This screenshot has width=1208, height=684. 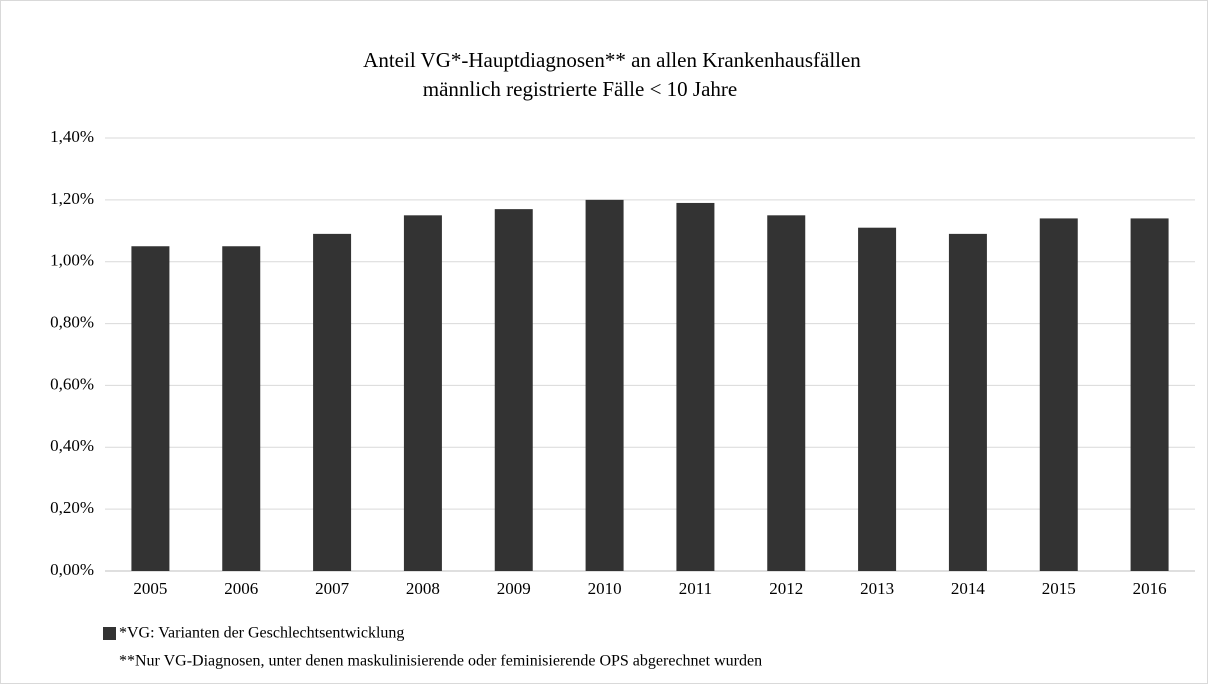 What do you see at coordinates (72, 507) in the screenshot?
I see `y-tick-label: 0,20%` at bounding box center [72, 507].